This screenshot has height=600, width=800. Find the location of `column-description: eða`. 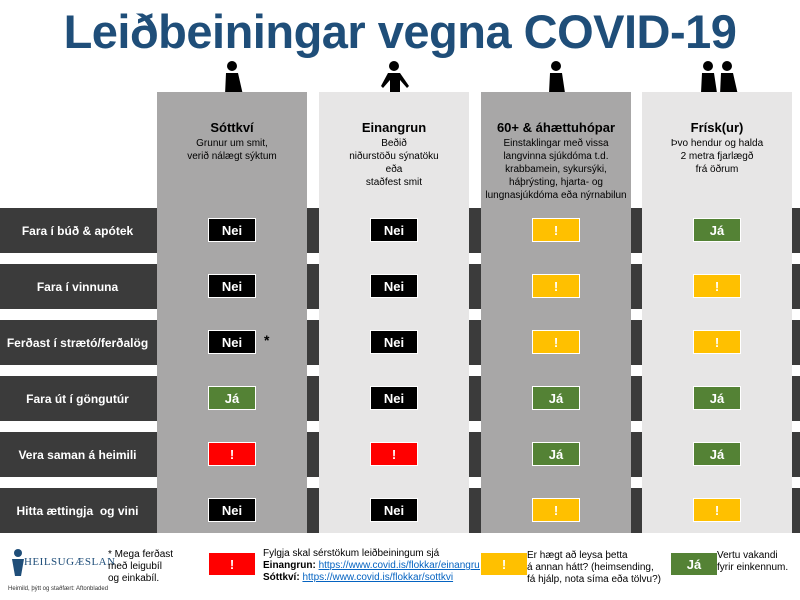

column-description: eða is located at coordinates (394, 169).